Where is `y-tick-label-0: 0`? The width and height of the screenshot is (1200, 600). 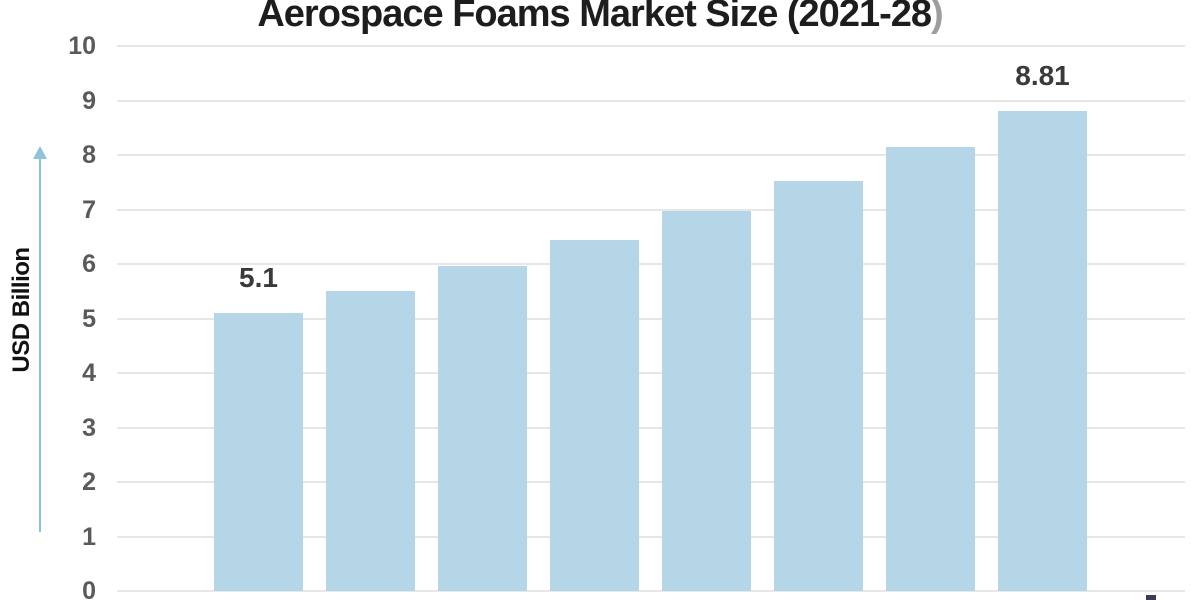 y-tick-label-0: 0 is located at coordinates (89, 588).